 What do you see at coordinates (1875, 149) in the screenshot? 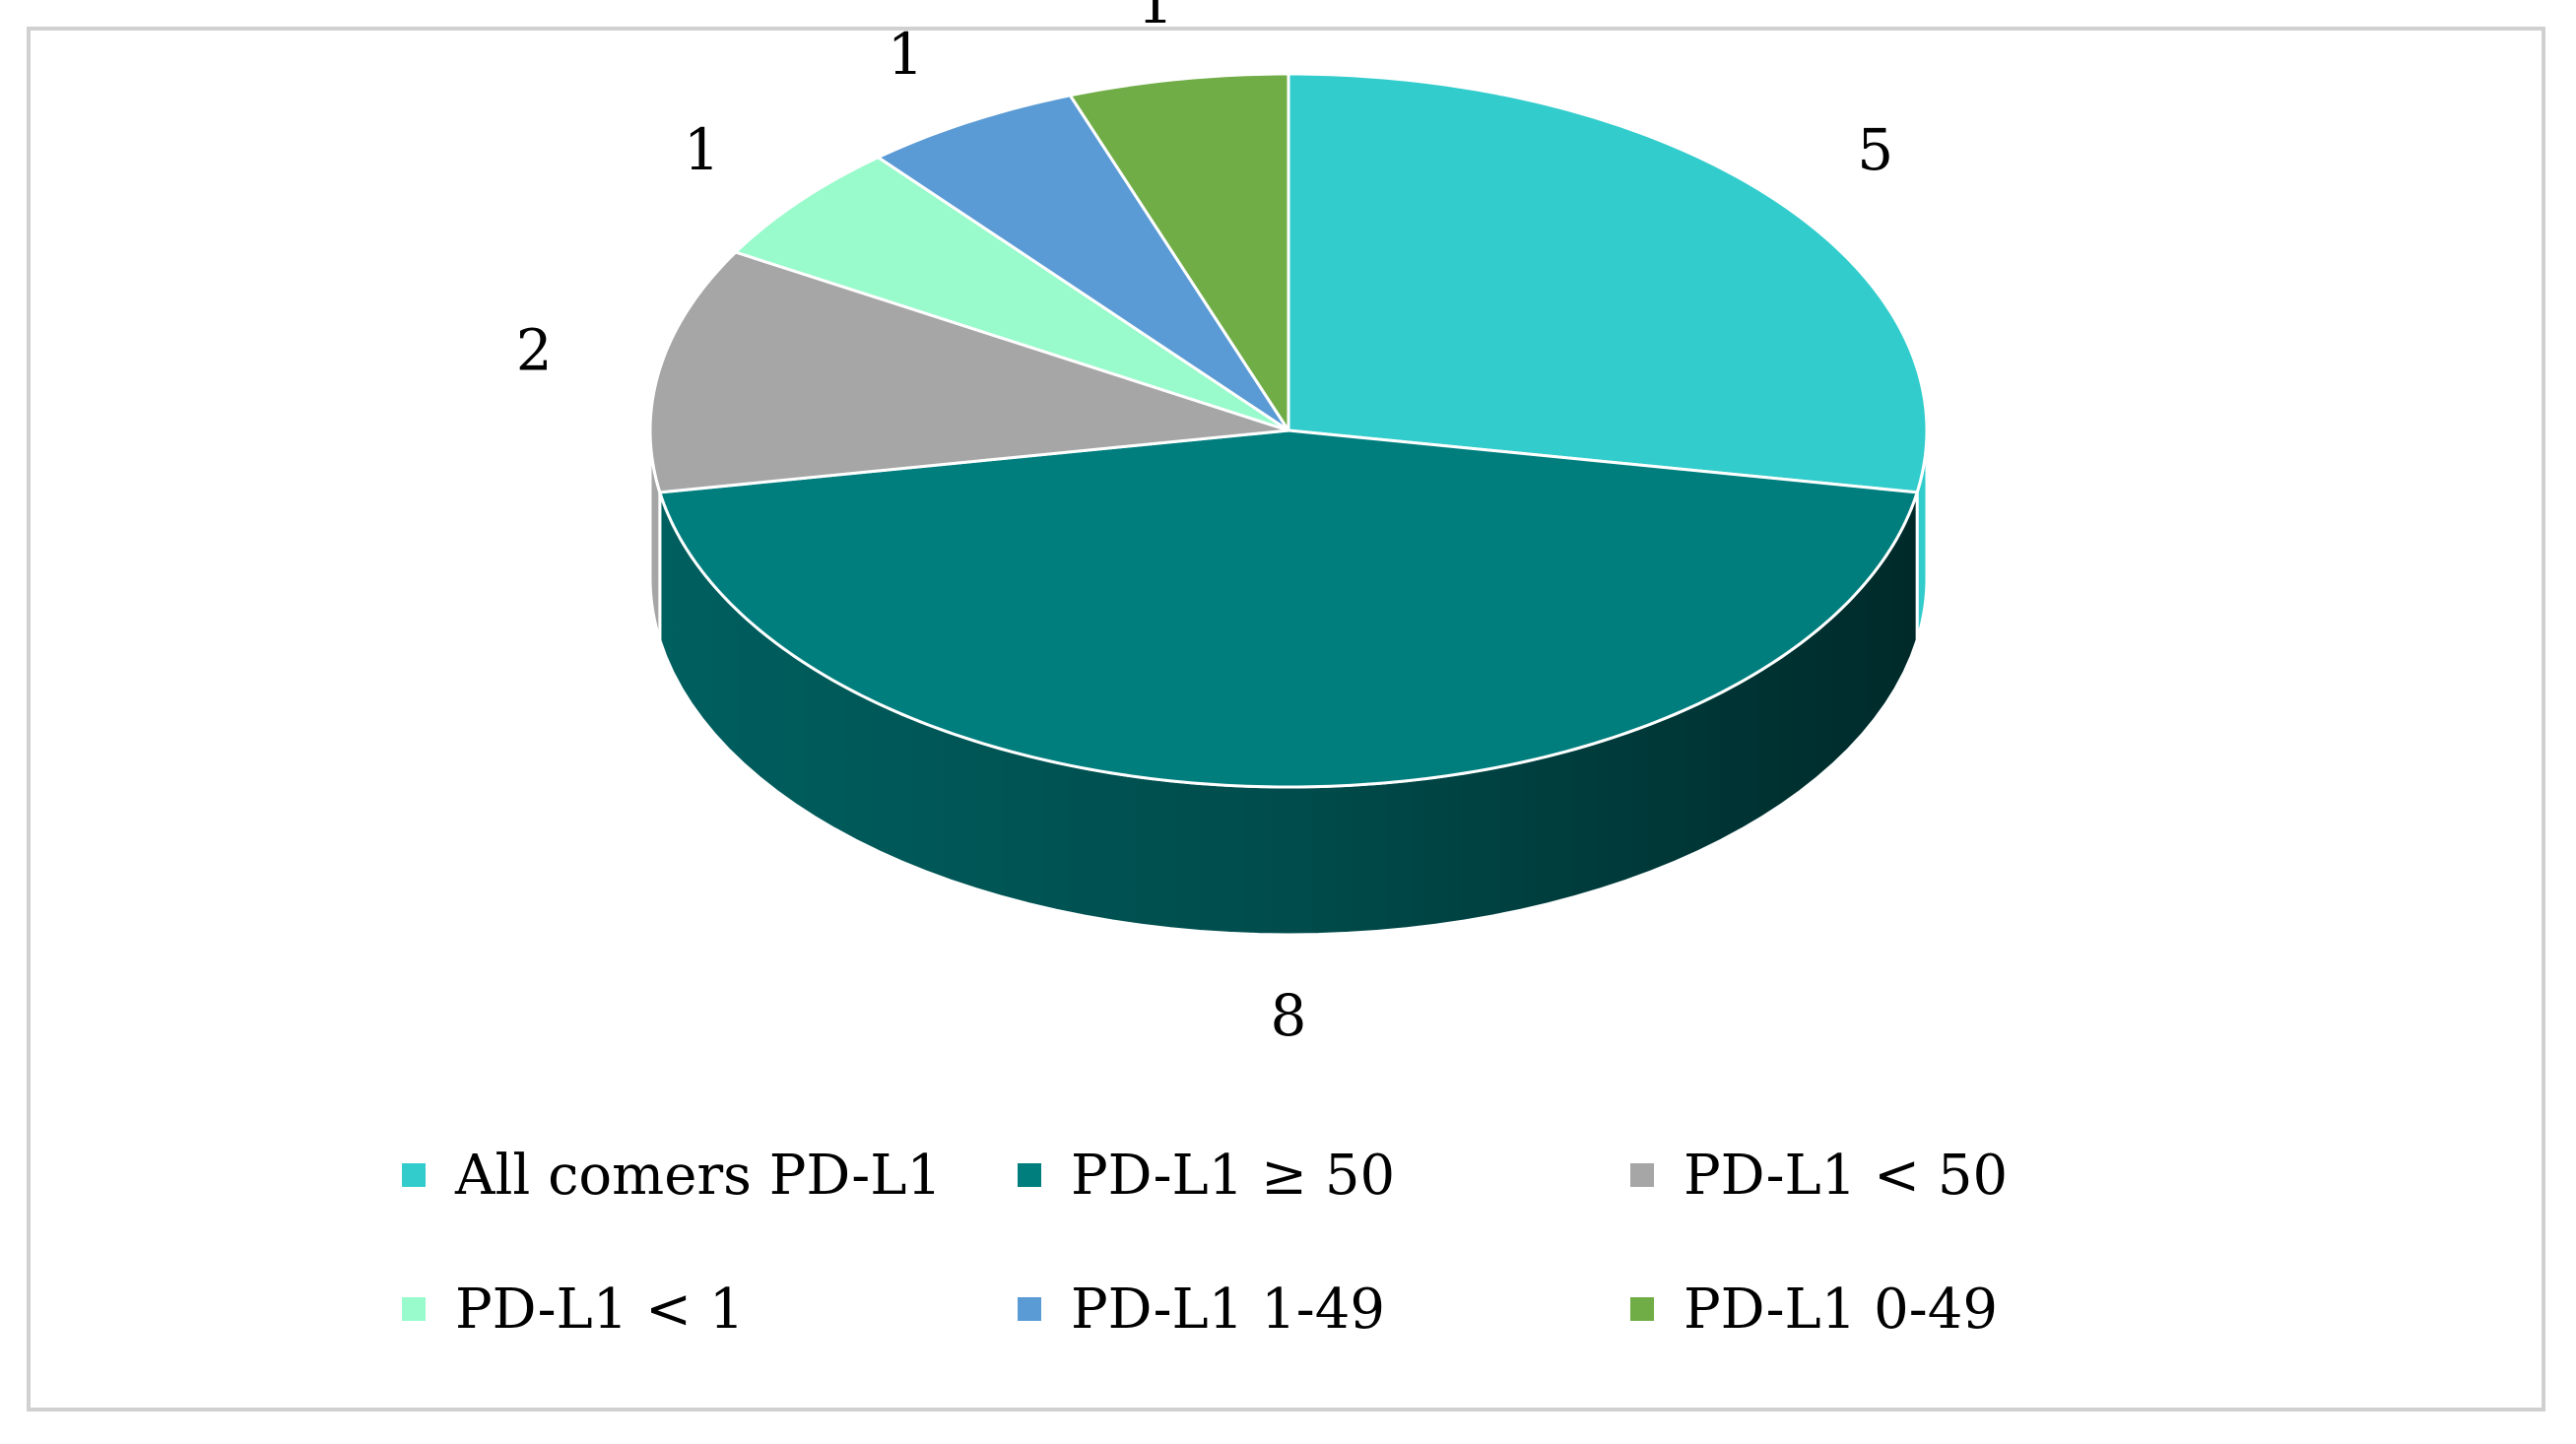
I see `data-label-all-comers: 5` at bounding box center [1875, 149].